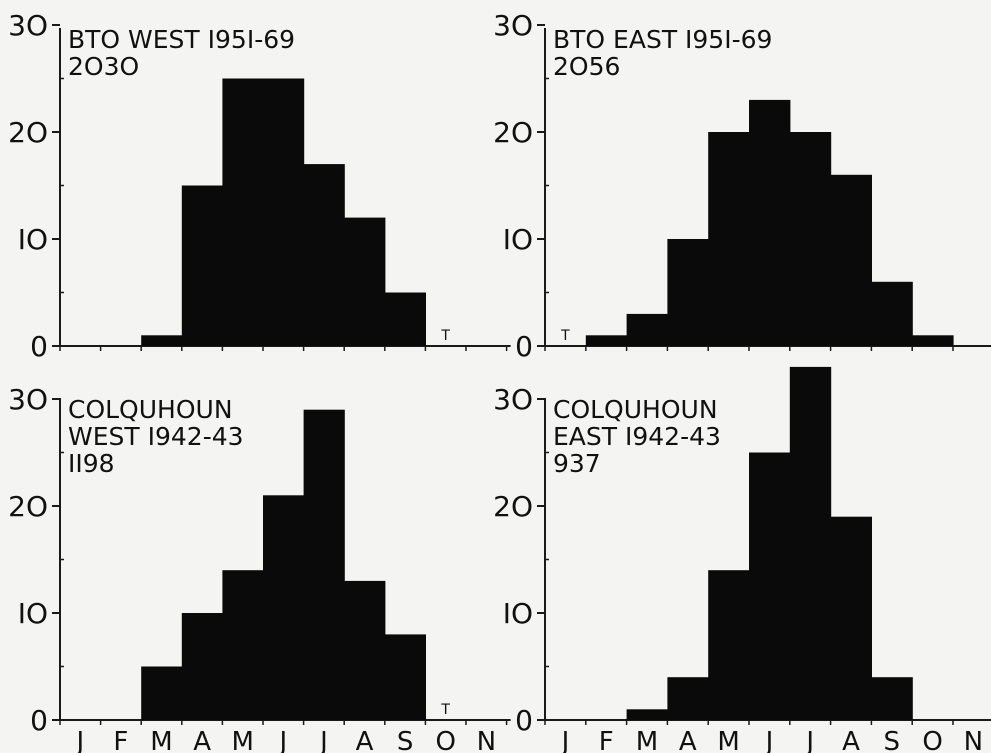 Image resolution: width=991 pixels, height=753 pixels. I want to click on panel-title-line: WEST I942-43, so click(156, 436).